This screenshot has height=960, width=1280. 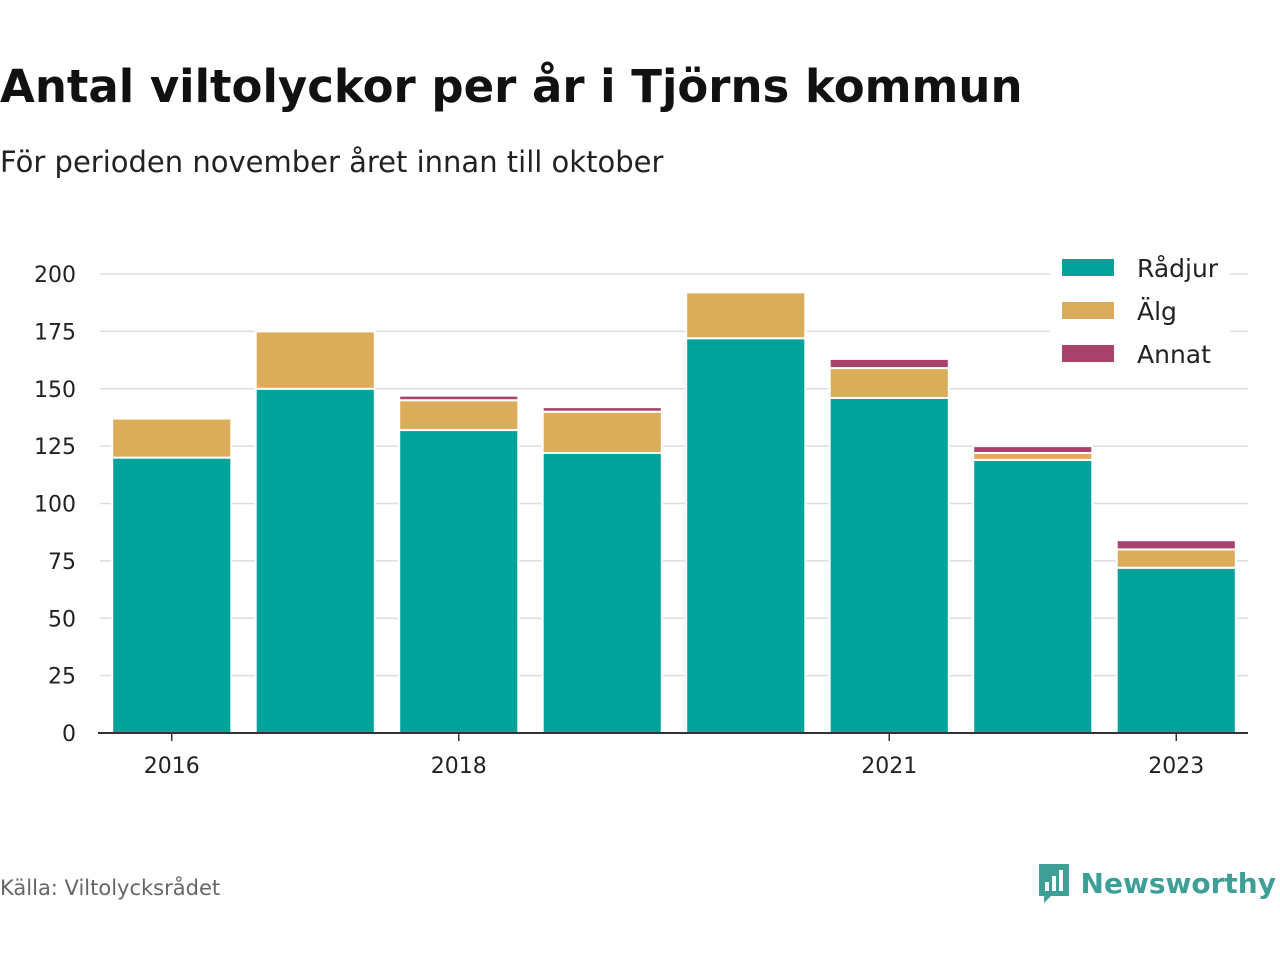 I want to click on y-tick-label: 0, so click(x=69, y=734).